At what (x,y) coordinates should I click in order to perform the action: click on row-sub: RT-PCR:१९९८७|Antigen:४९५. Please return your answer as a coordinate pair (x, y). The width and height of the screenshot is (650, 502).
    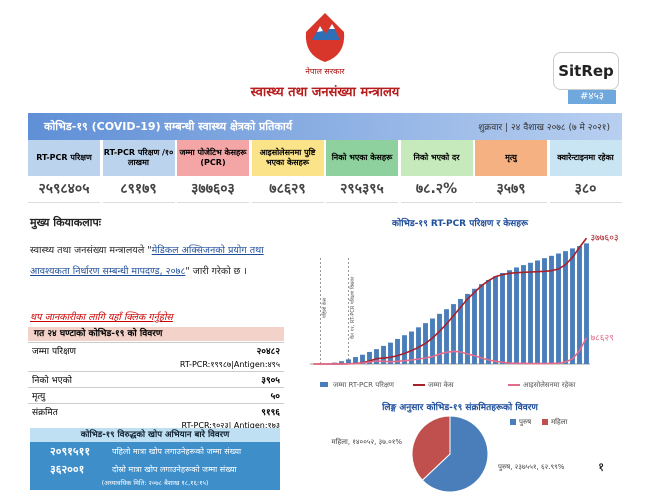
    Looking at the image, I should click on (229, 364).